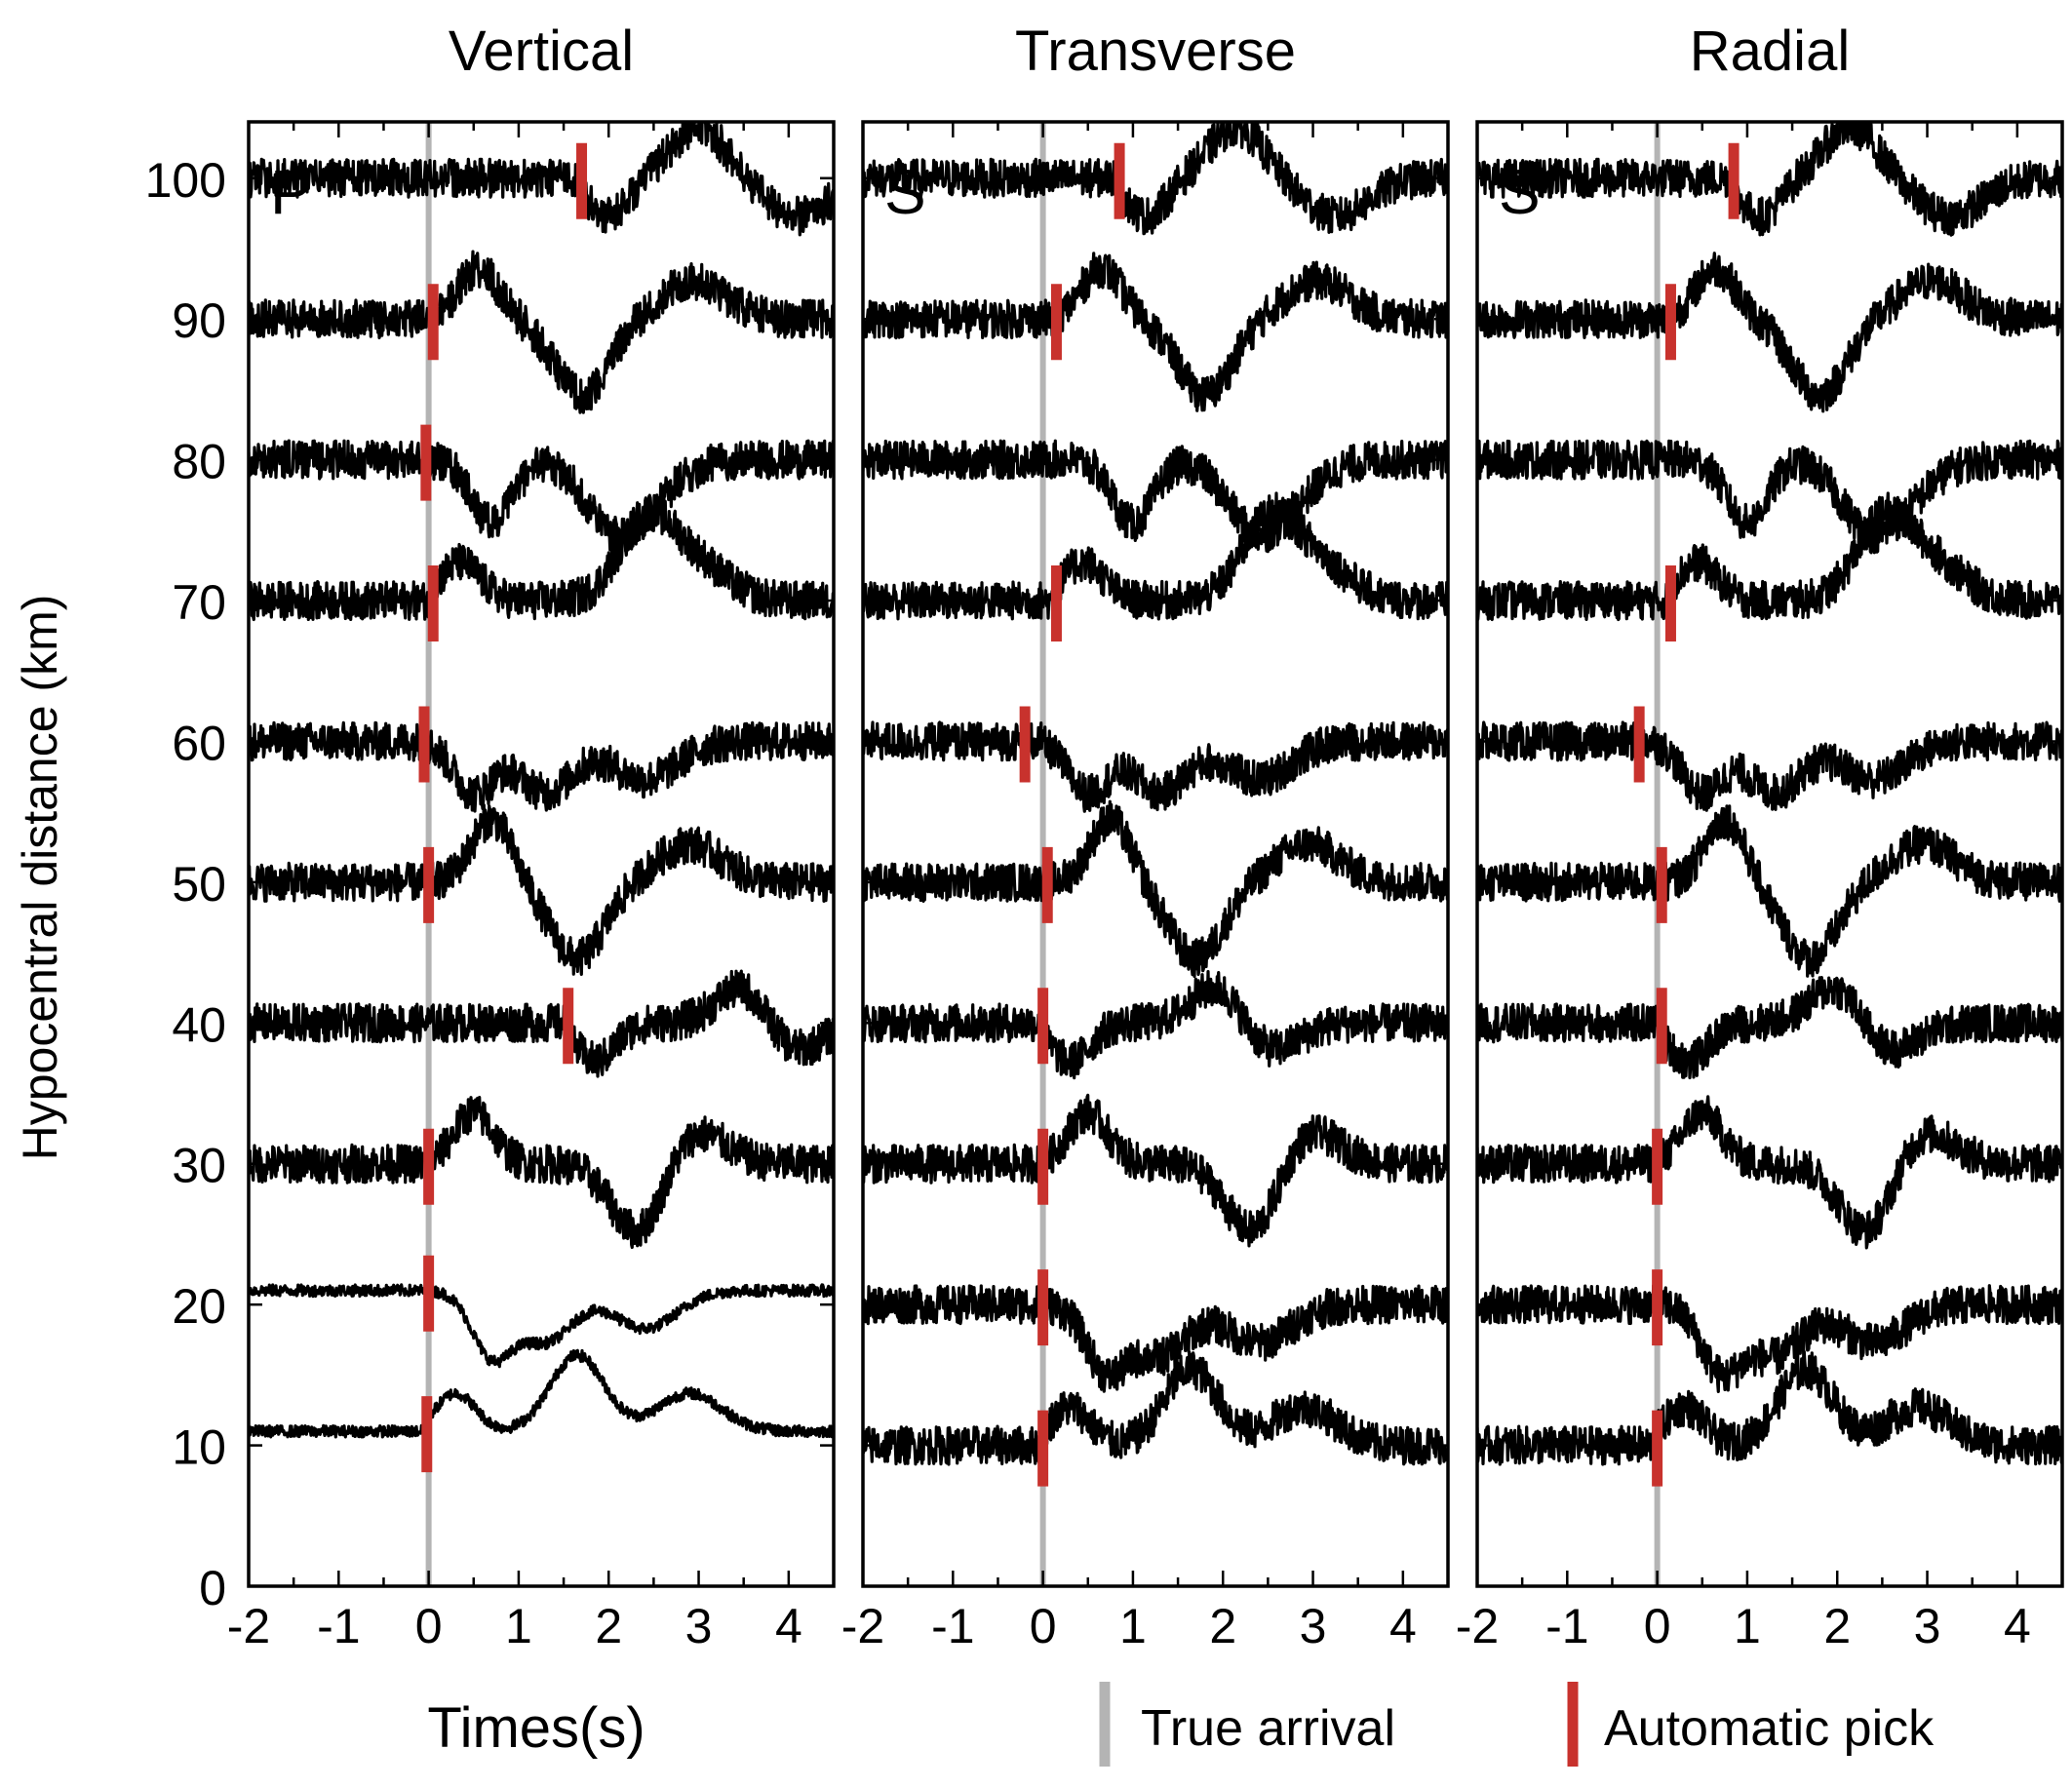 The image size is (2072, 1788). I want to click on legend: True arrival Automatic pick, so click(1517, 1724).